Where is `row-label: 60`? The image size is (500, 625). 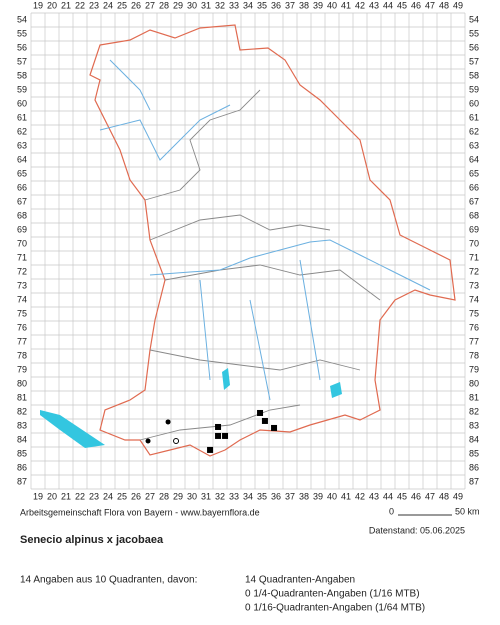 row-label: 60 is located at coordinates (22, 103).